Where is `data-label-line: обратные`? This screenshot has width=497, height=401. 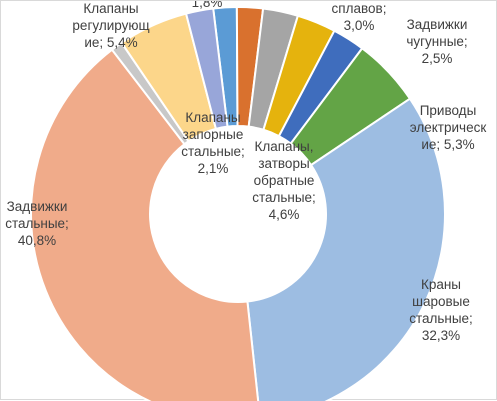 data-label-line: обратные is located at coordinates (284, 180).